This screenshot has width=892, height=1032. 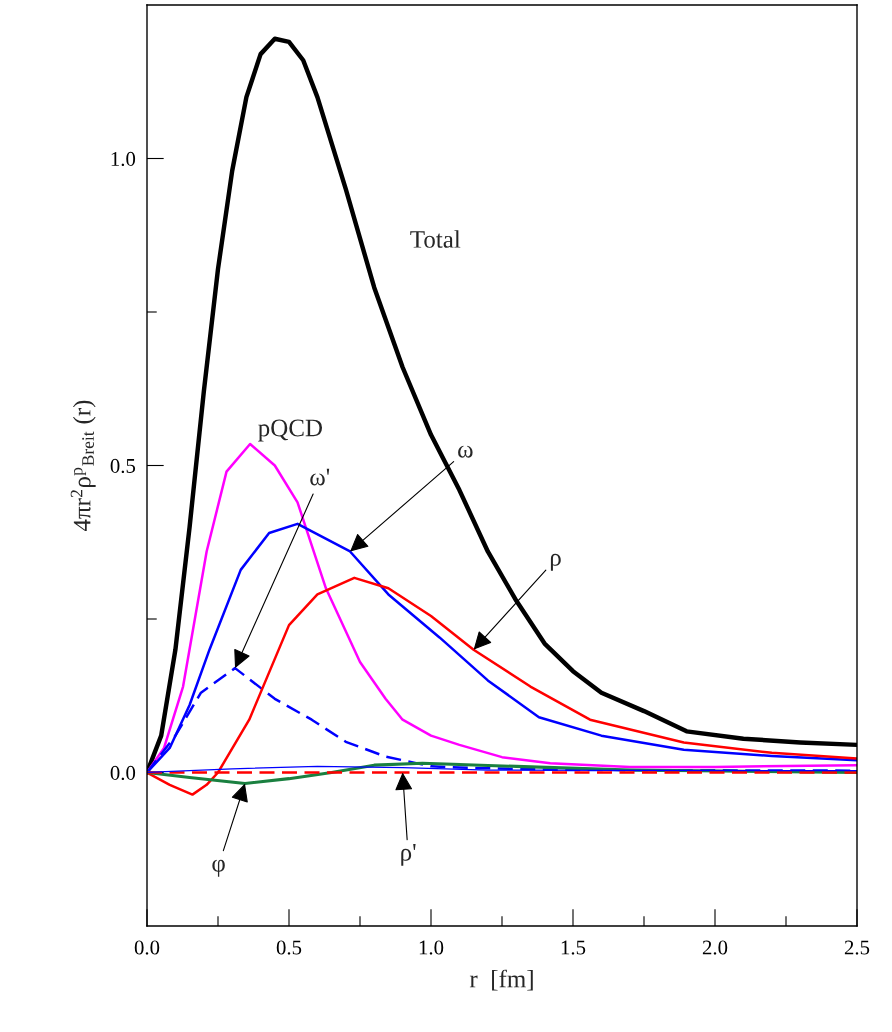 I want to click on series-label: Total, so click(x=435, y=239).